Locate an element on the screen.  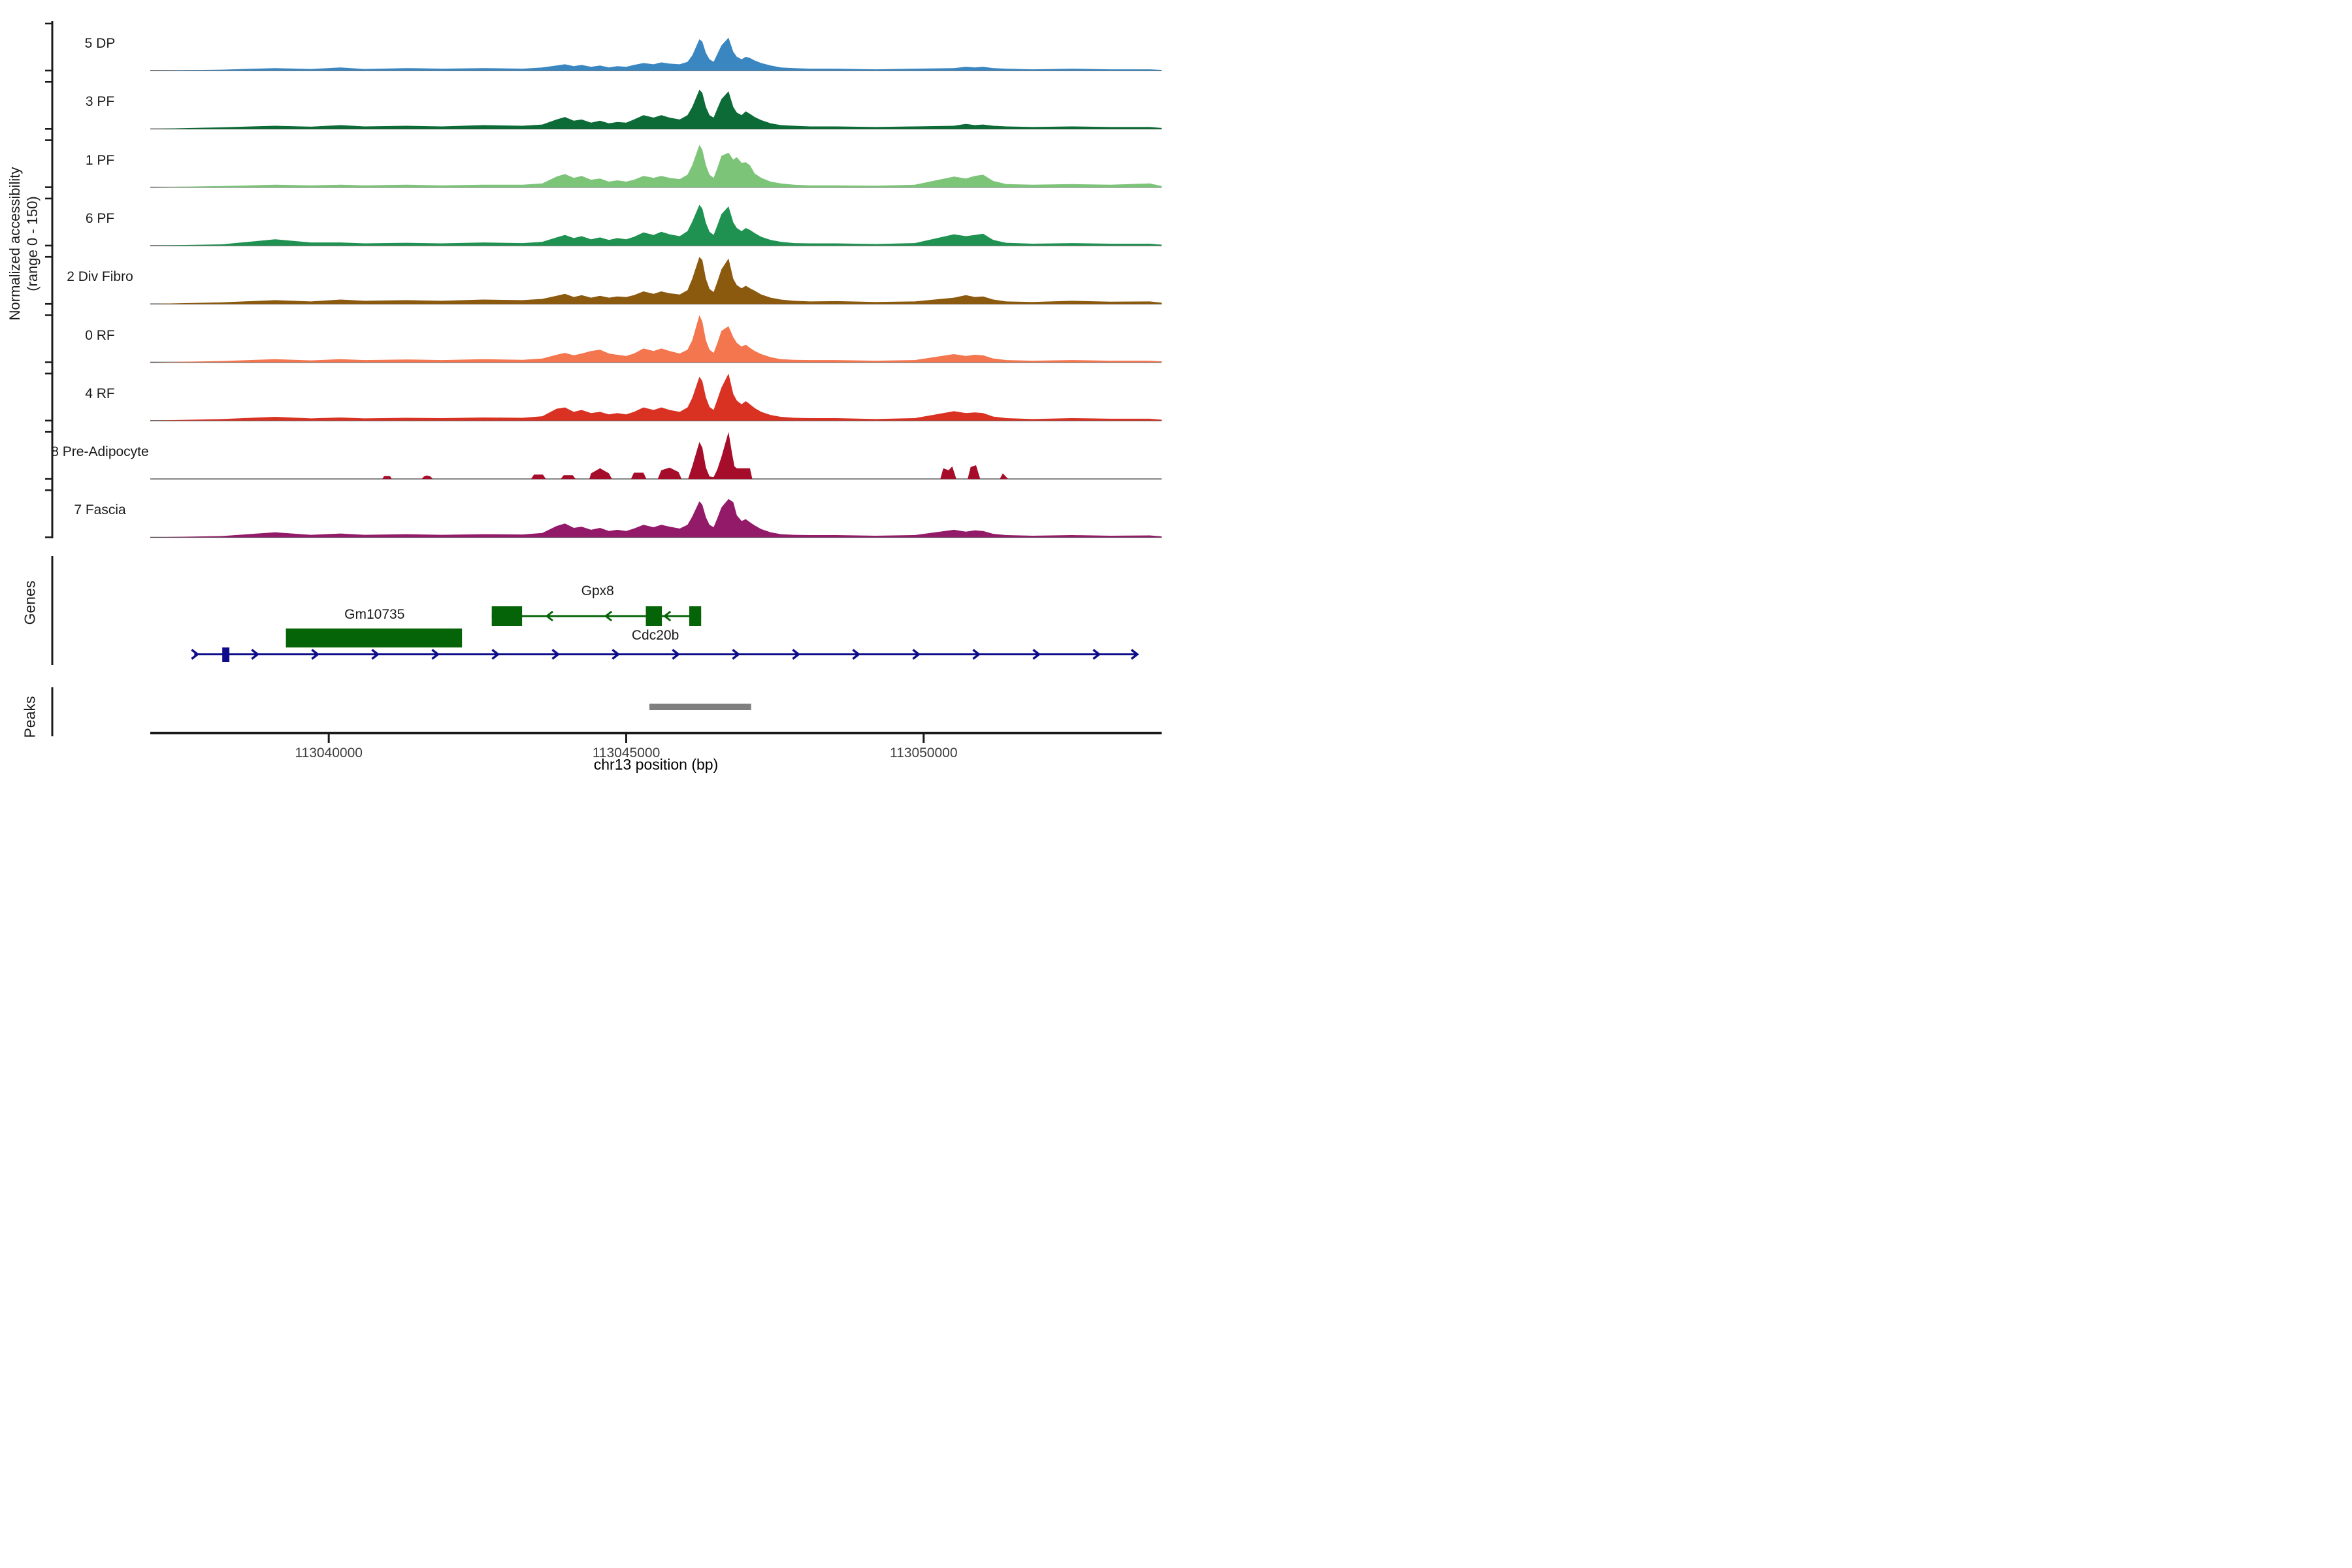
y-axis-label-line2: (range 0 - 150) is located at coordinates (32, 243).